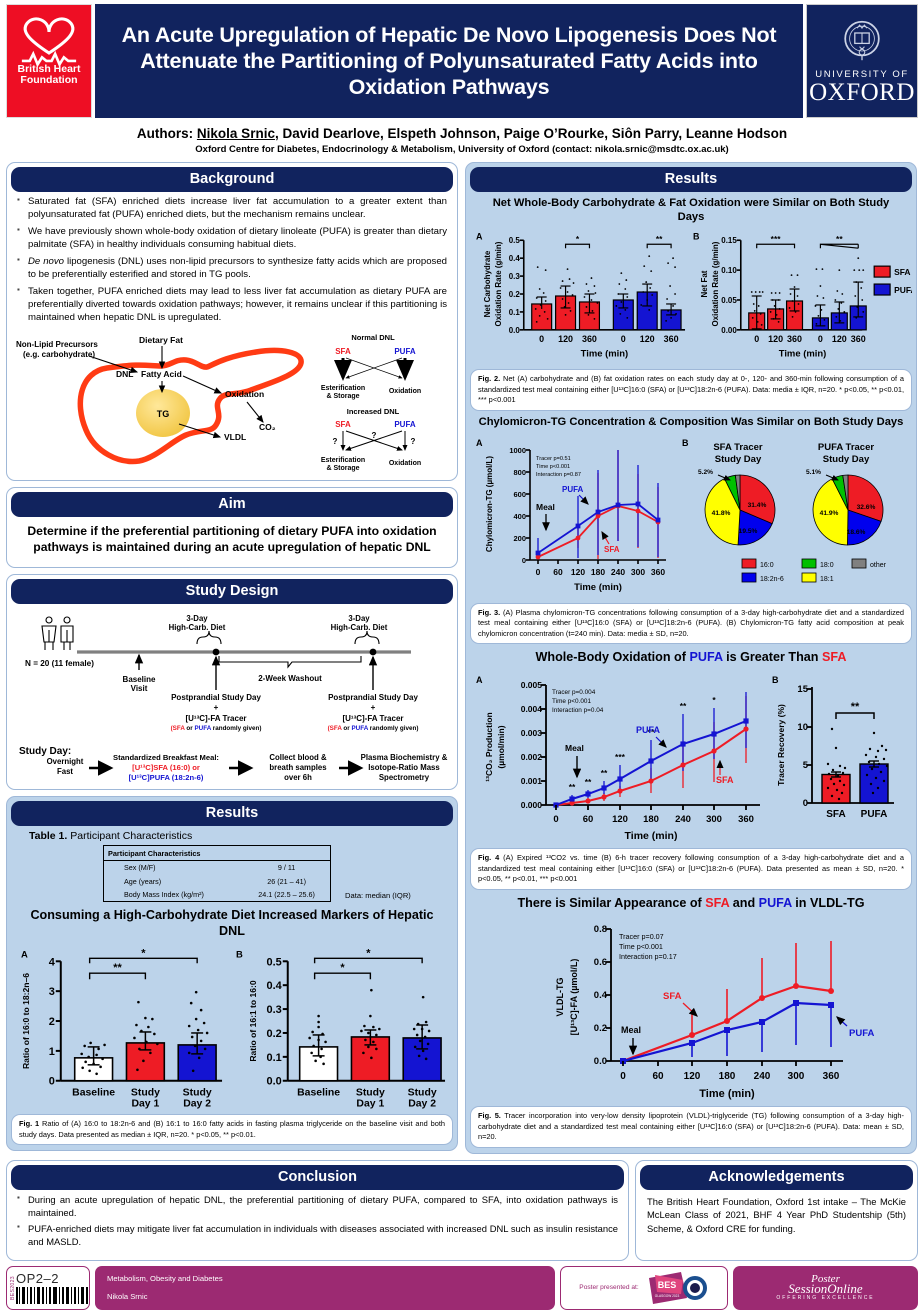 The image size is (924, 1310). What do you see at coordinates (298, 757) in the screenshot?
I see `svg-text: Collect blood &` at bounding box center [298, 757].